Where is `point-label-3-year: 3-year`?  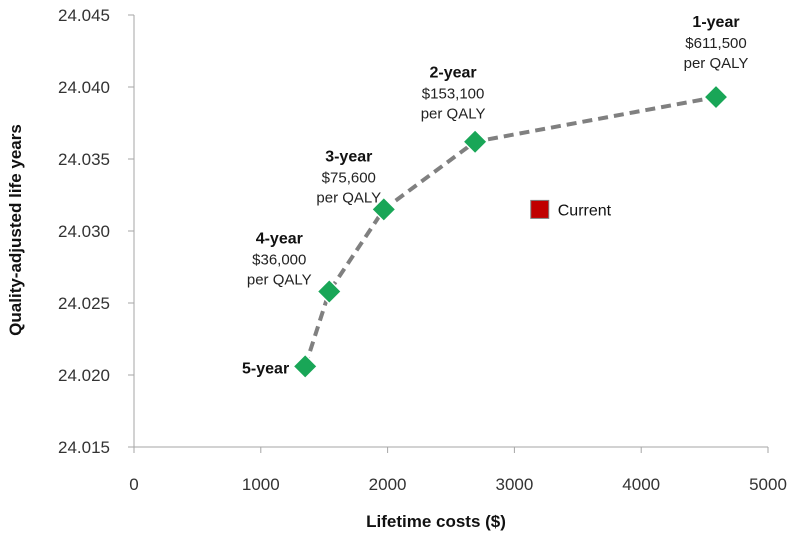
point-label-3-year: 3-year is located at coordinates (348, 156).